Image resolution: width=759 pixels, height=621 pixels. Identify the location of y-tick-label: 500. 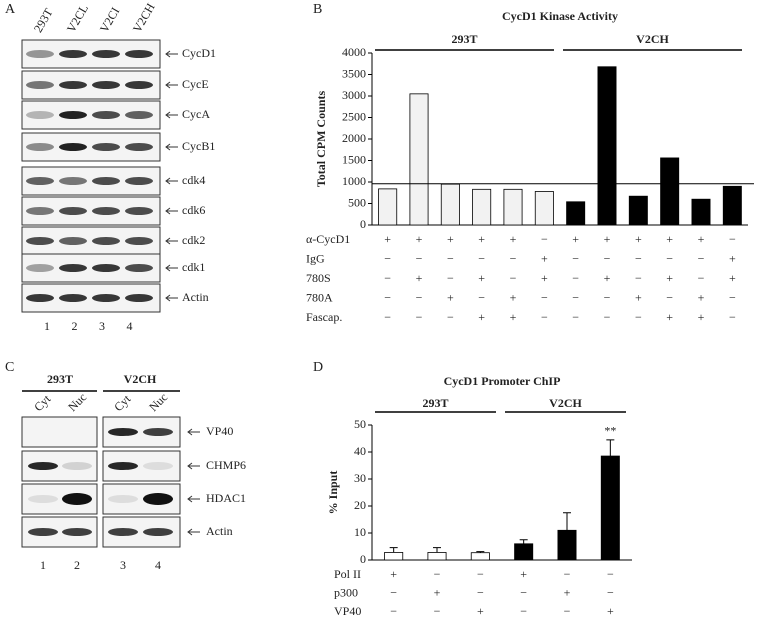
(357, 202).